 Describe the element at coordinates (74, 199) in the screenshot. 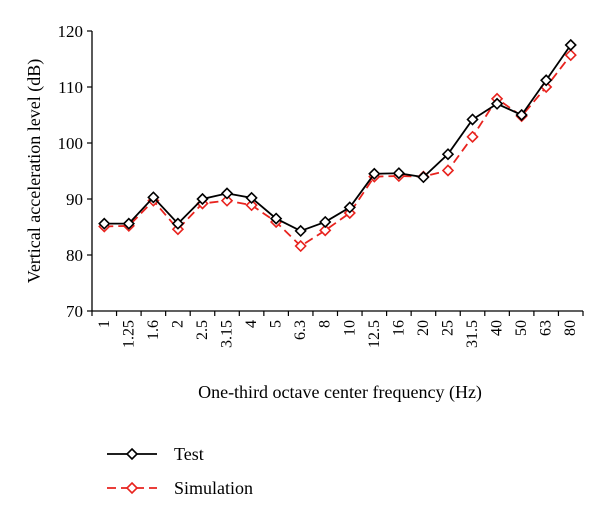

I see `y-tick-label: 90` at that location.